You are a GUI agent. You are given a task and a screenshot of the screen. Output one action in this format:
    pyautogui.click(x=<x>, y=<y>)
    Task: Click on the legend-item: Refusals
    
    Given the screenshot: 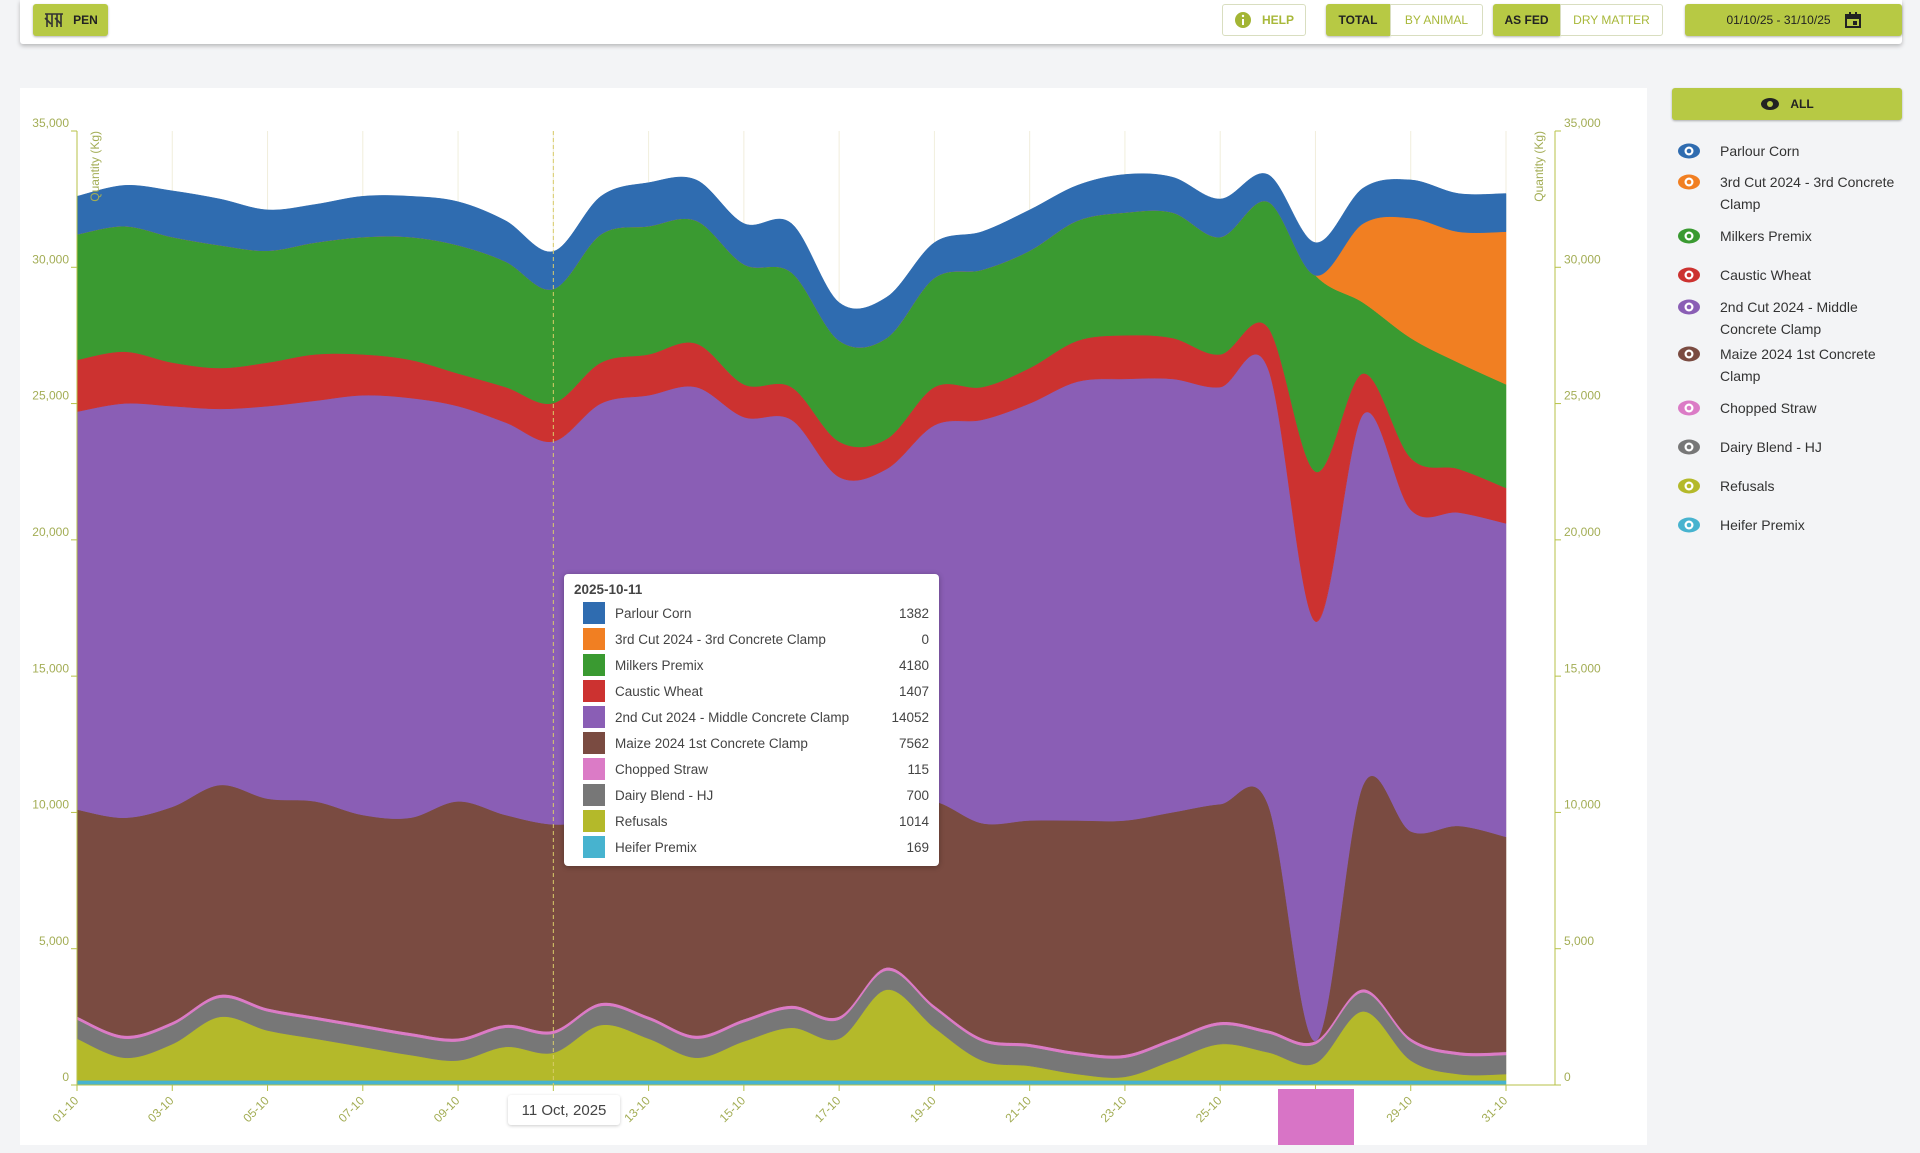 What is the action you would take?
    pyautogui.click(x=1789, y=486)
    